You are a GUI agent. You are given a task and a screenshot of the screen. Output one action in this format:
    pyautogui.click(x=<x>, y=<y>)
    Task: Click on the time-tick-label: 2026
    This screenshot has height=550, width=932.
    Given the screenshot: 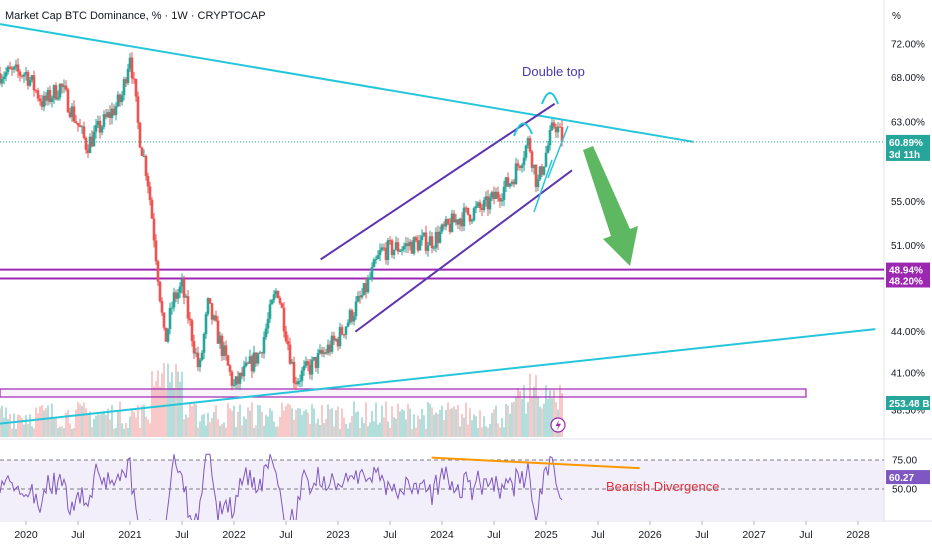 What is the action you would take?
    pyautogui.click(x=650, y=535)
    